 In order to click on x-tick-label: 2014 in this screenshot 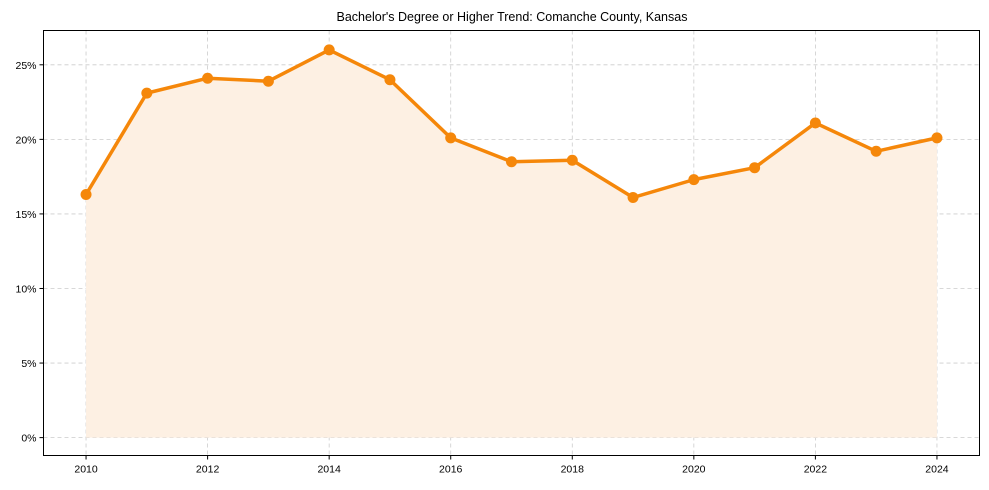, I will do `click(329, 470)`.